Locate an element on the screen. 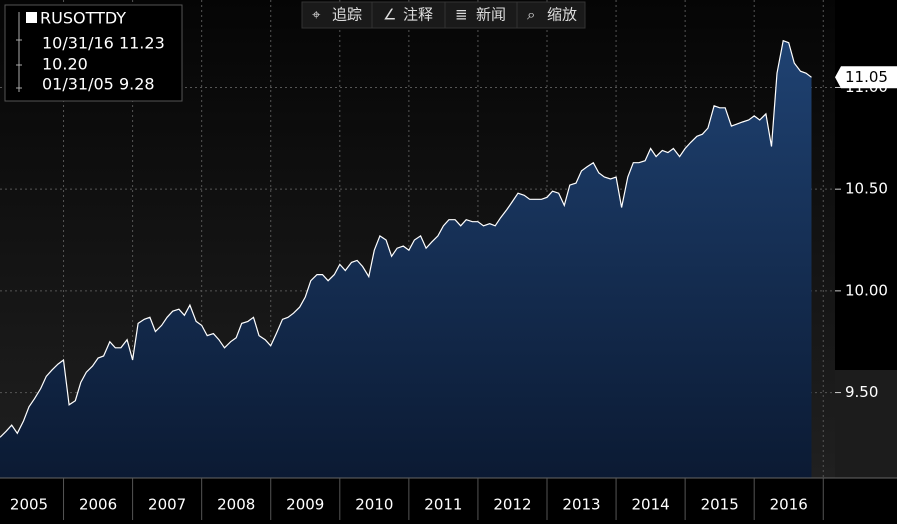 This screenshot has height=524, width=897. legend-average: 10.20 is located at coordinates (65, 64).